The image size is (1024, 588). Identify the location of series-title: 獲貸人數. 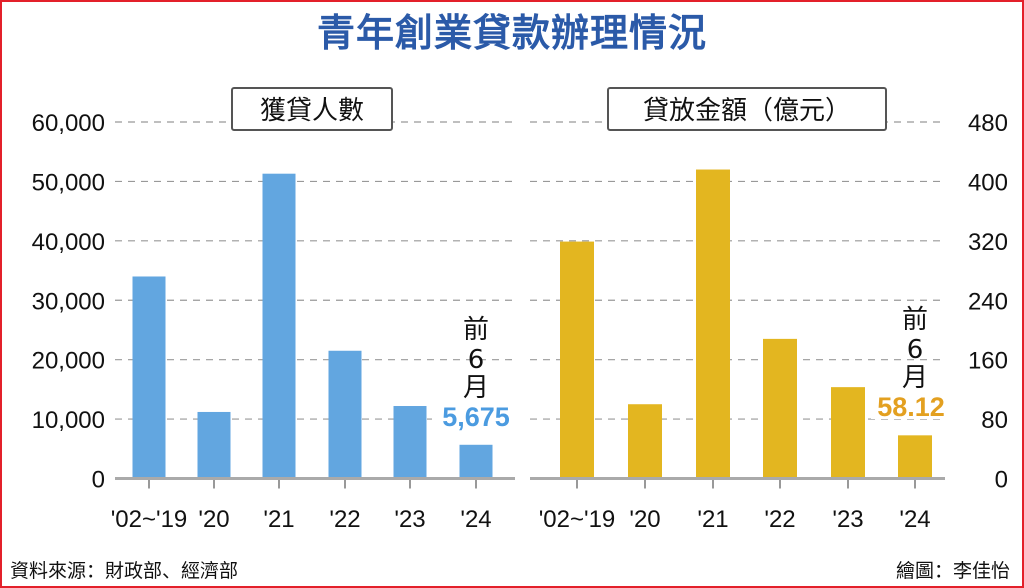
(312, 111).